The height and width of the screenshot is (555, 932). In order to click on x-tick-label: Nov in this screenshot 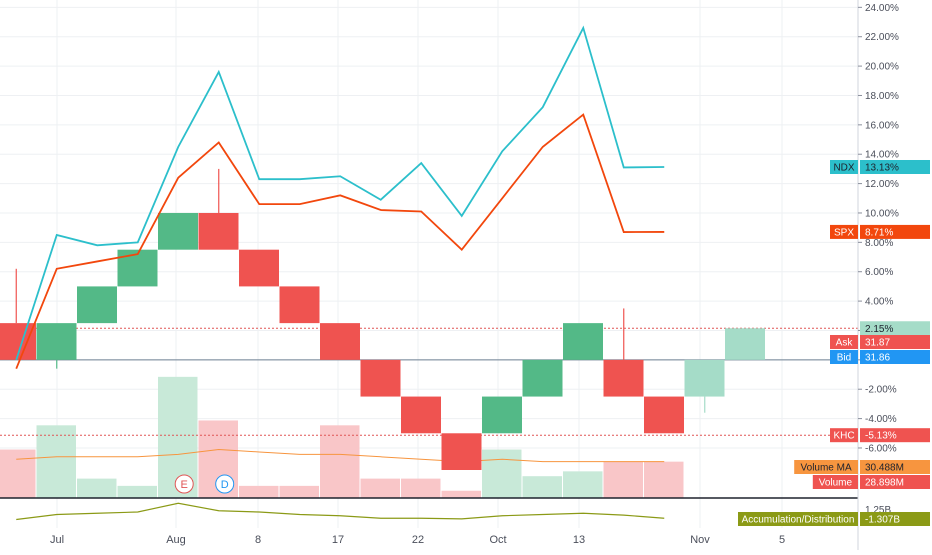, I will do `click(700, 540)`.